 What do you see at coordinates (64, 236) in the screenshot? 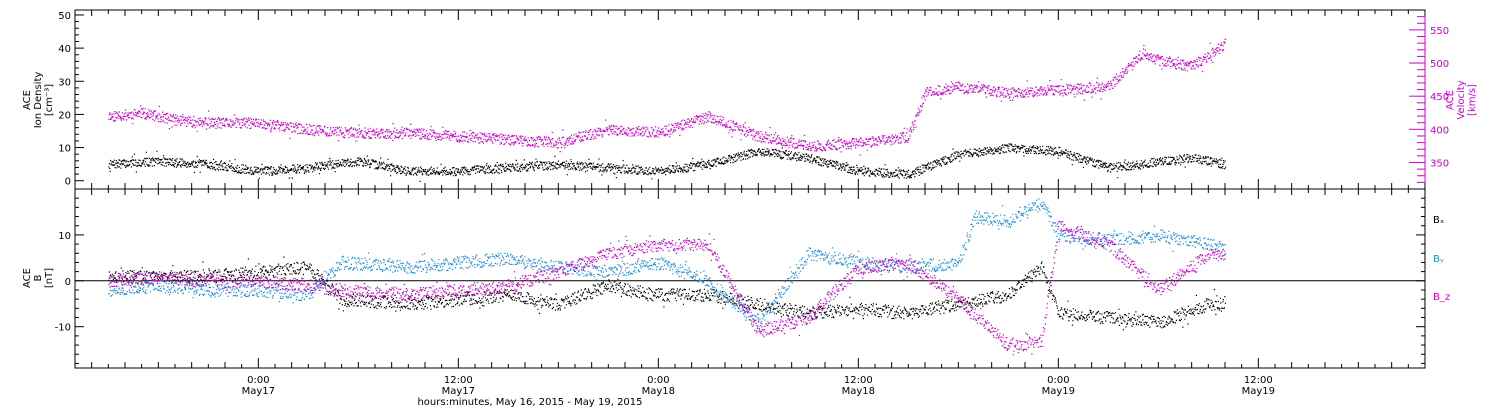
I see `b-tick-label: 10` at bounding box center [64, 236].